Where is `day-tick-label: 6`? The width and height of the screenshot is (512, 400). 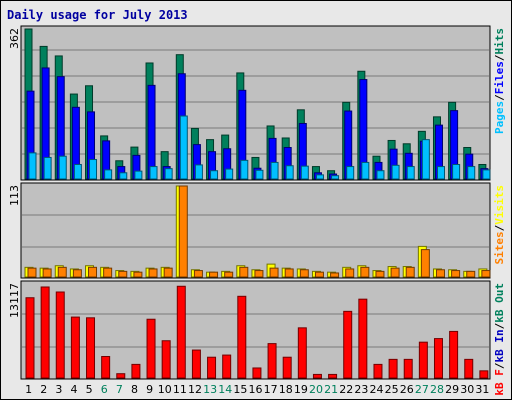 day-tick-label: 6 is located at coordinates (104, 389).